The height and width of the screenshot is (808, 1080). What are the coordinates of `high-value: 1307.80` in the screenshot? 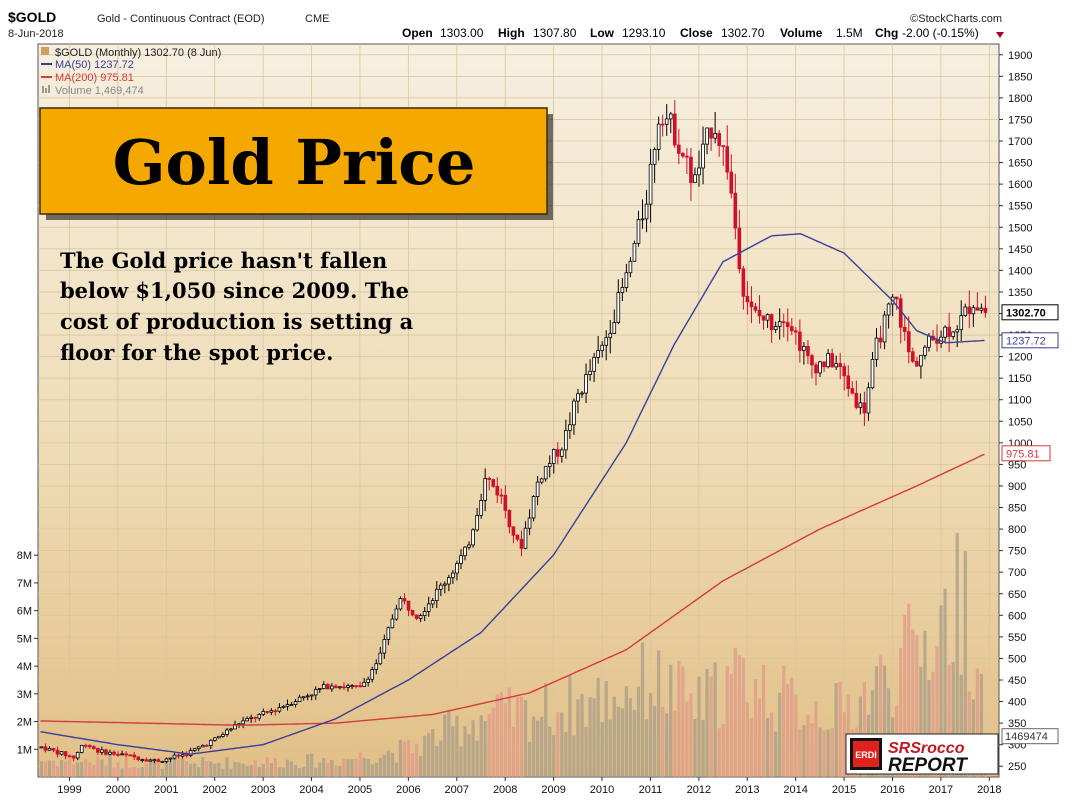 It's located at (555, 33).